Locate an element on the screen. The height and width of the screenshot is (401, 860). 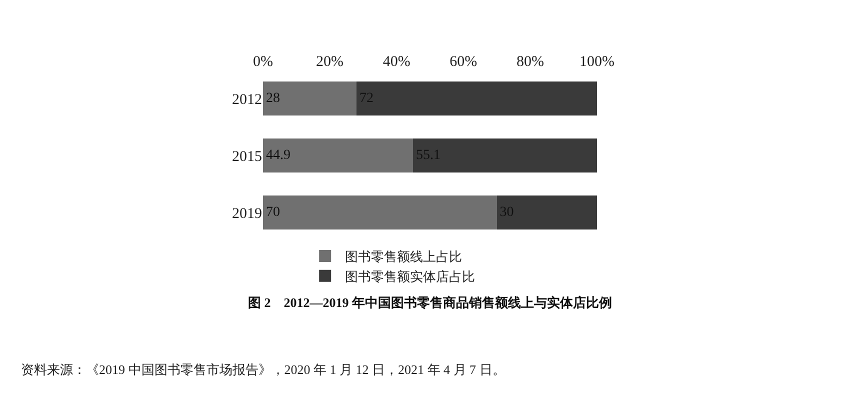
legend-label: 图书零售额实体店占比 is located at coordinates (410, 276).